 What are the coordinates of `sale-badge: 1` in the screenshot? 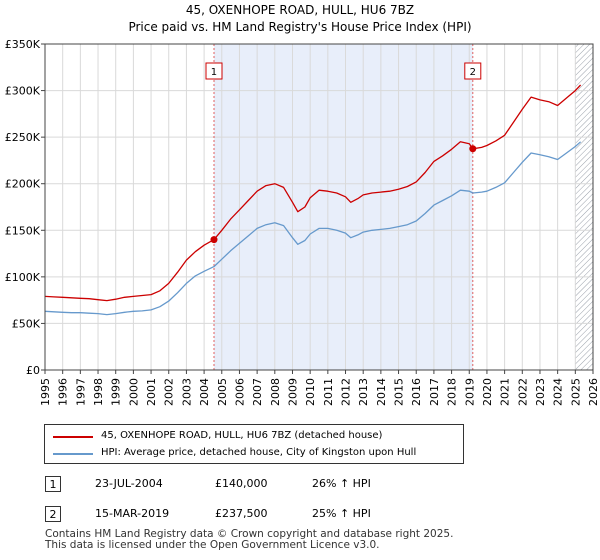 It's located at (53, 484).